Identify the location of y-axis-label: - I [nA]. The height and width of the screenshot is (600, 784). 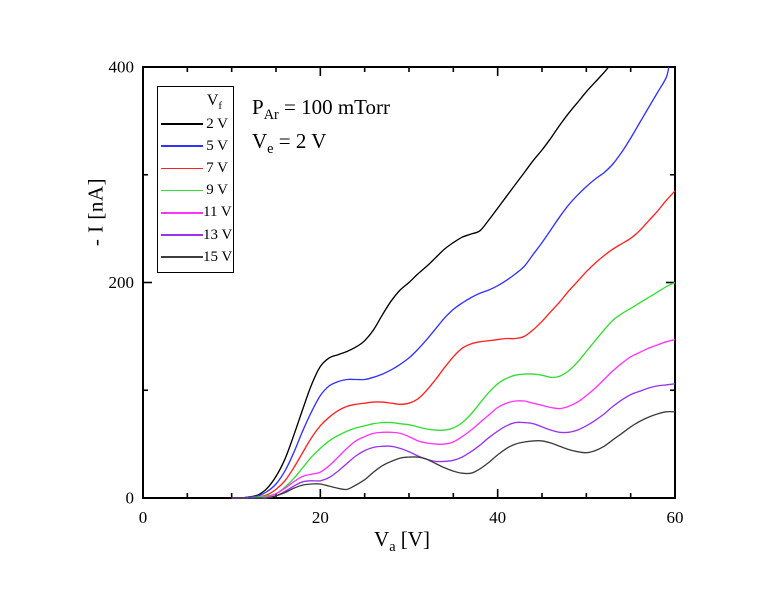
(95, 212).